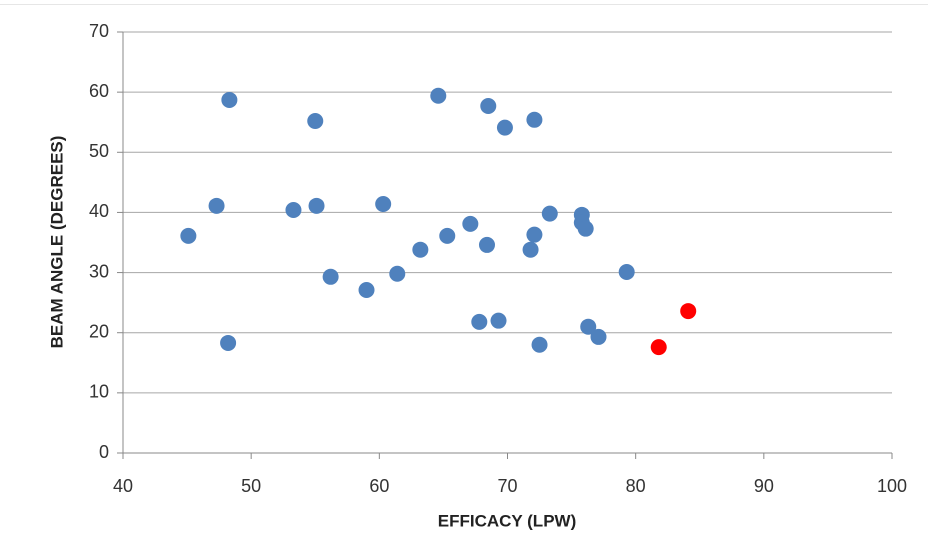 The image size is (928, 540). What do you see at coordinates (507, 520) in the screenshot?
I see `x-axis-title: EFFICACY (LPW)` at bounding box center [507, 520].